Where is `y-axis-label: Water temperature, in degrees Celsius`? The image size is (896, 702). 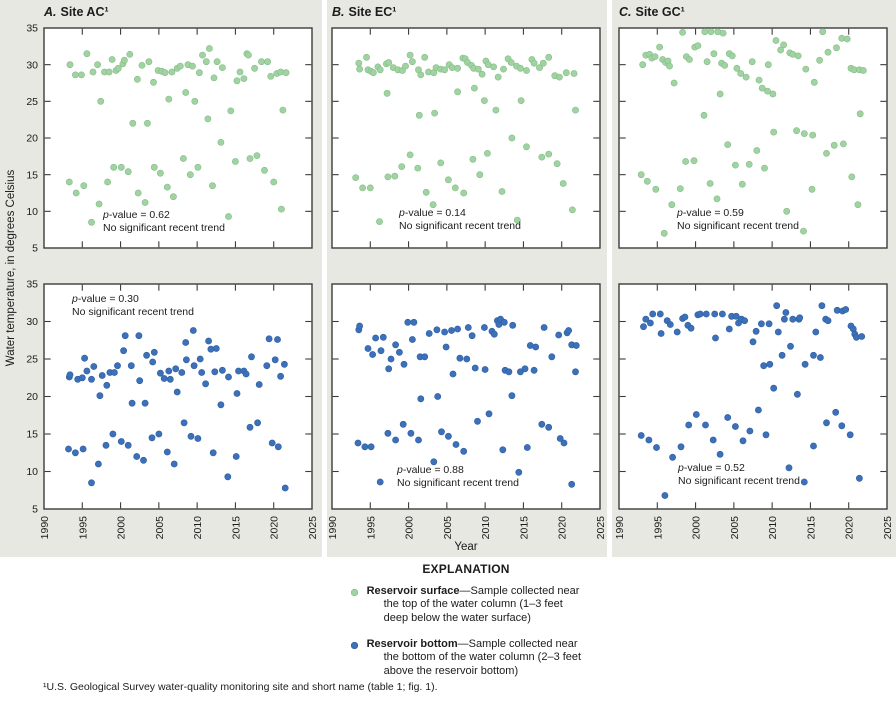 y-axis-label: Water temperature, in degrees Celsius is located at coordinates (11, 268).